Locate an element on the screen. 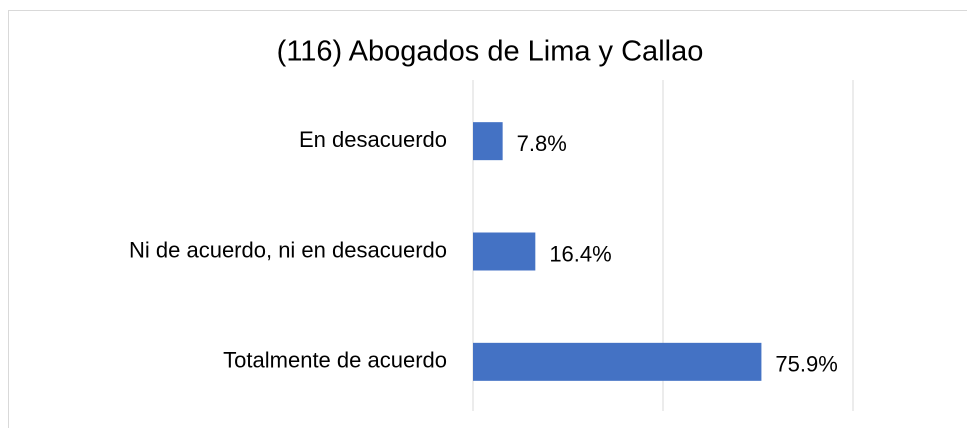 The image size is (967, 428). y-tick-label: En desacuerdo is located at coordinates (373, 139).